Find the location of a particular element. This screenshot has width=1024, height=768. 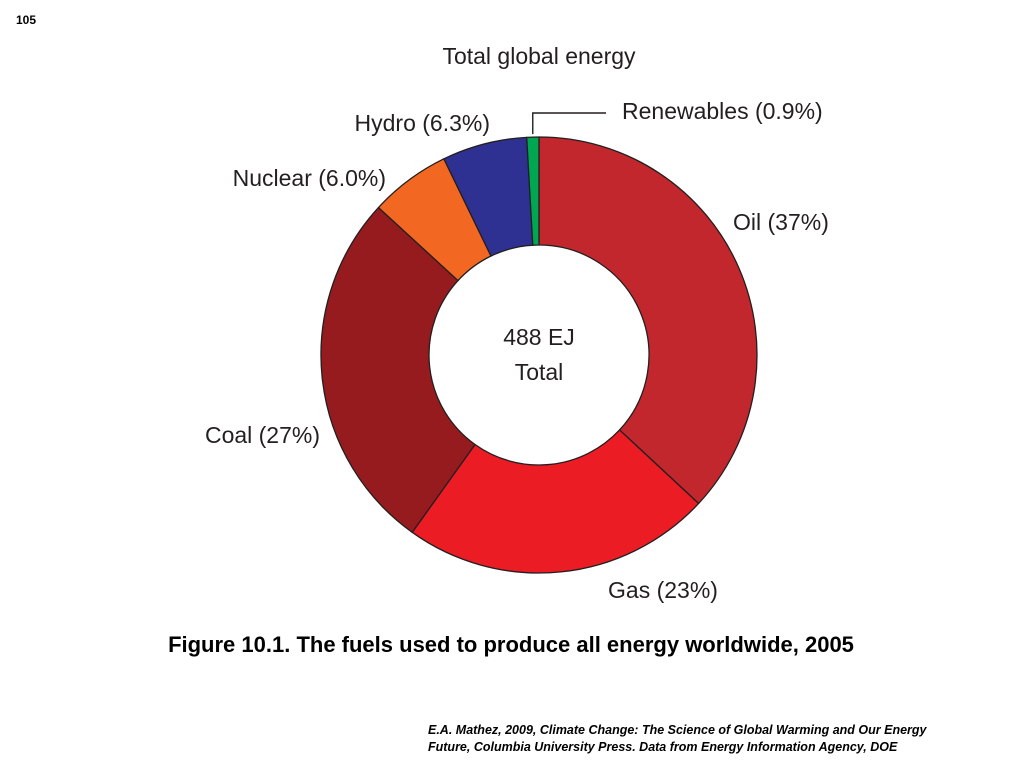

label-gas: Gas (23%) is located at coordinates (663, 590).